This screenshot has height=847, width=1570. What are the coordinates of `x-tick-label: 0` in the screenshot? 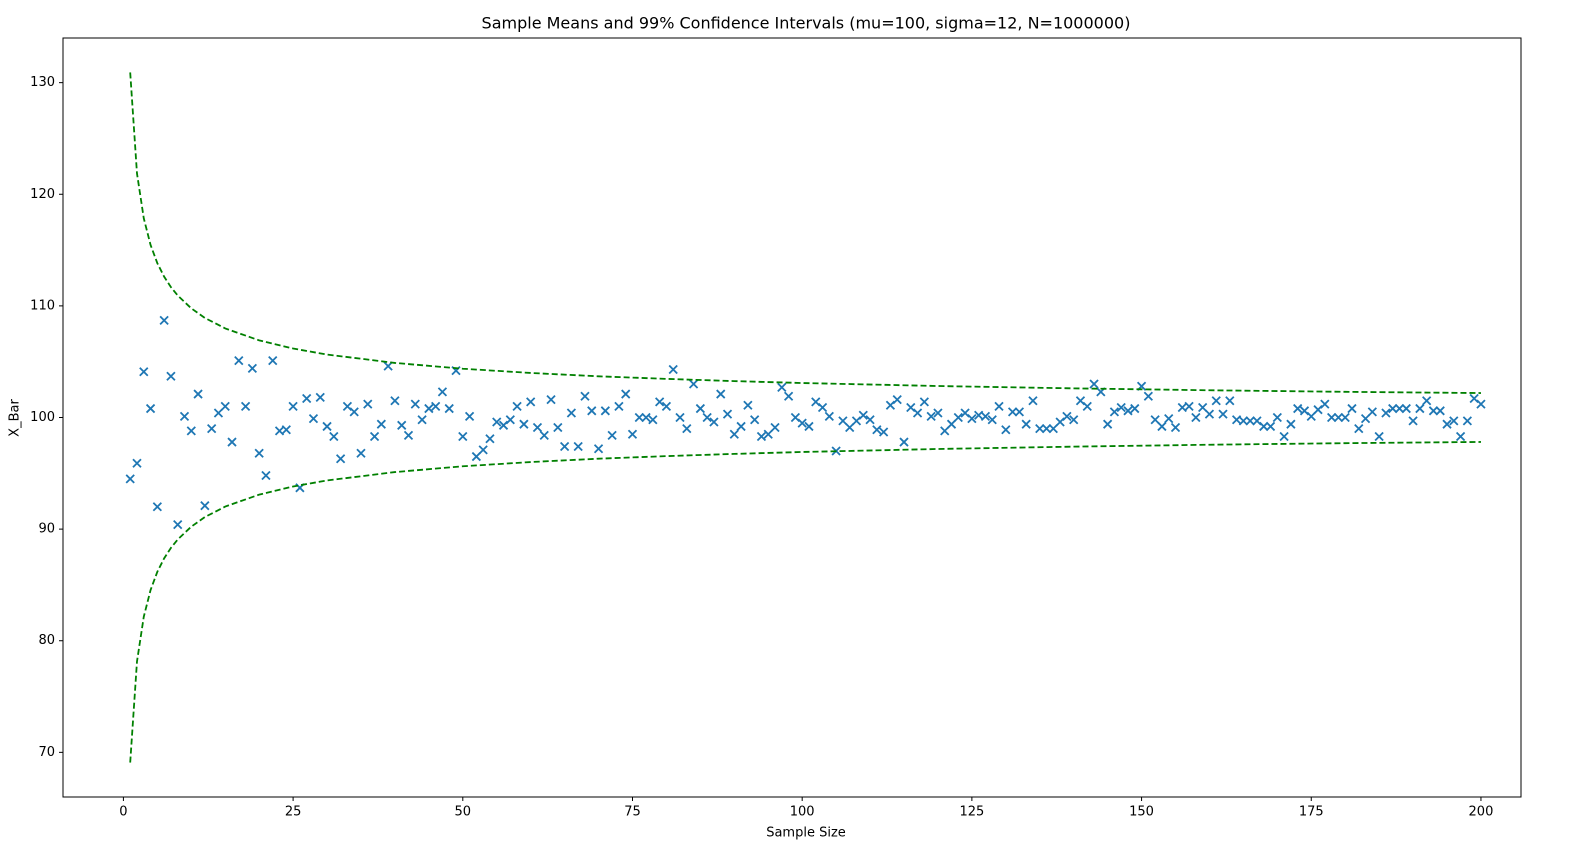 It's located at (123, 812).